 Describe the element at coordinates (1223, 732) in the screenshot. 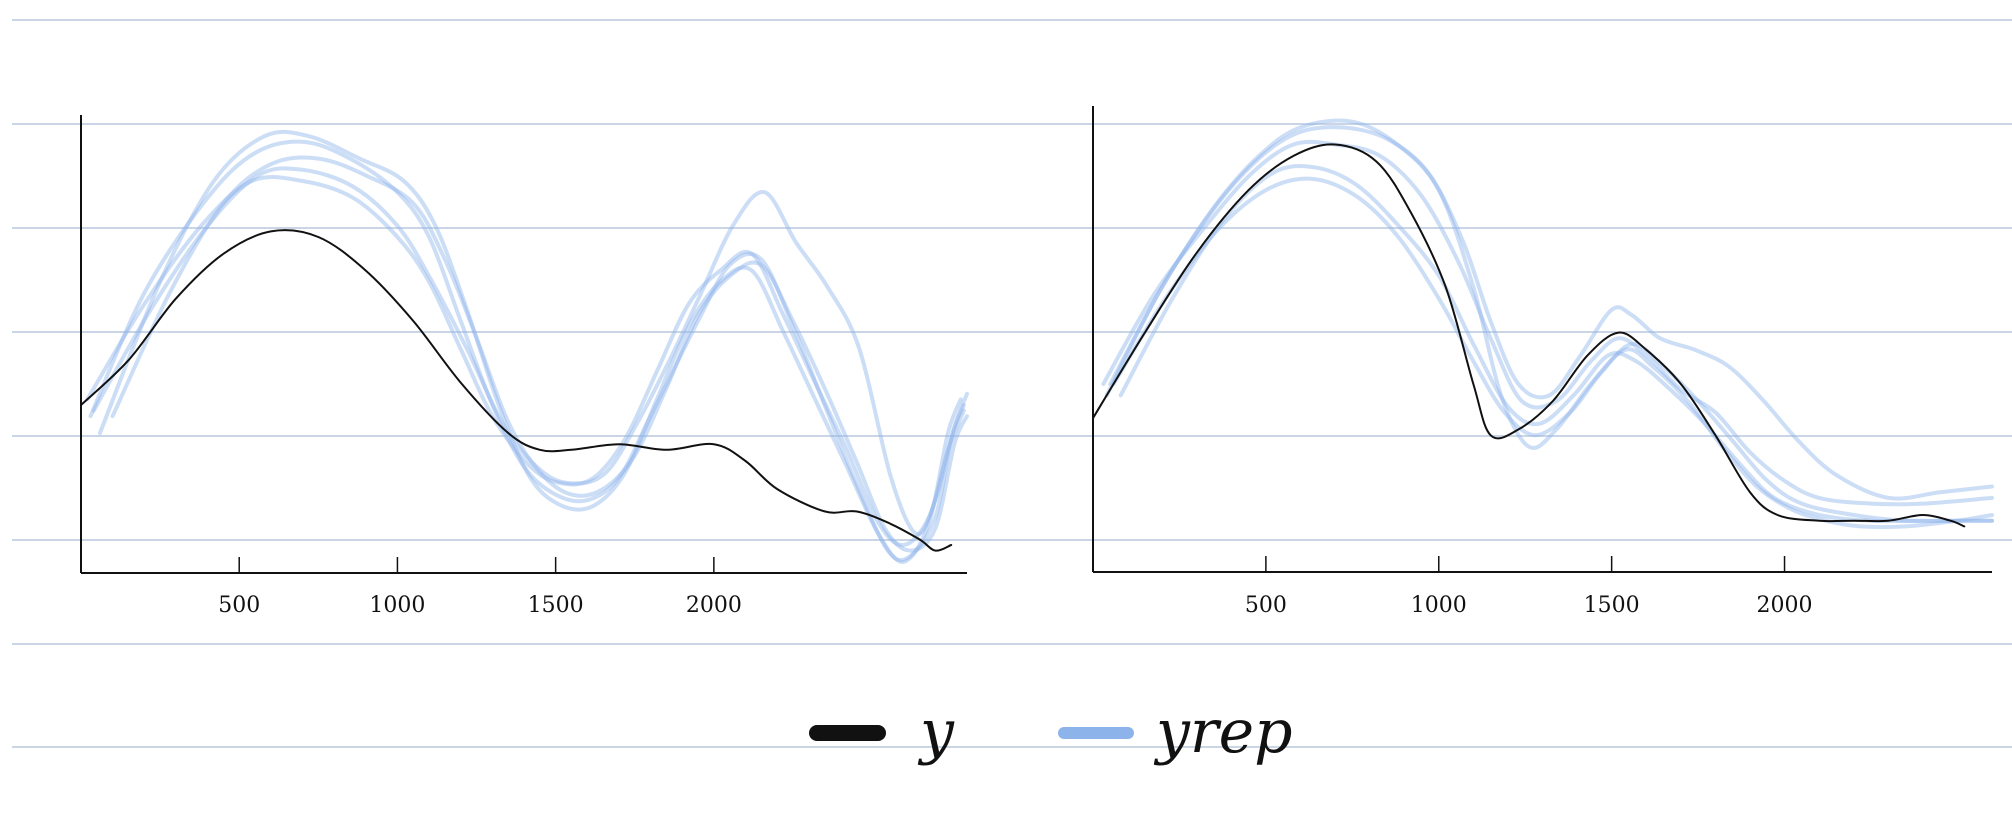

I see `legend-replicate-label: yrep` at that location.